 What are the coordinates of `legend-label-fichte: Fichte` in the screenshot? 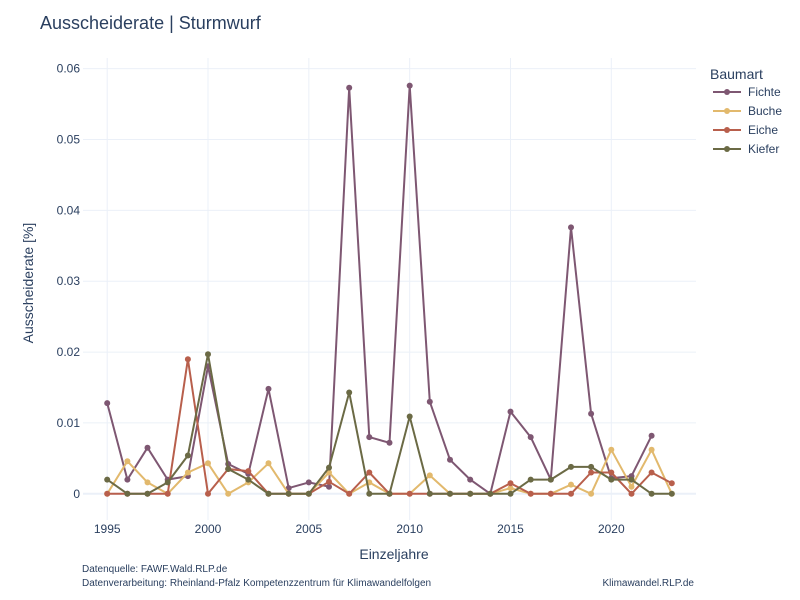 It's located at (764, 92).